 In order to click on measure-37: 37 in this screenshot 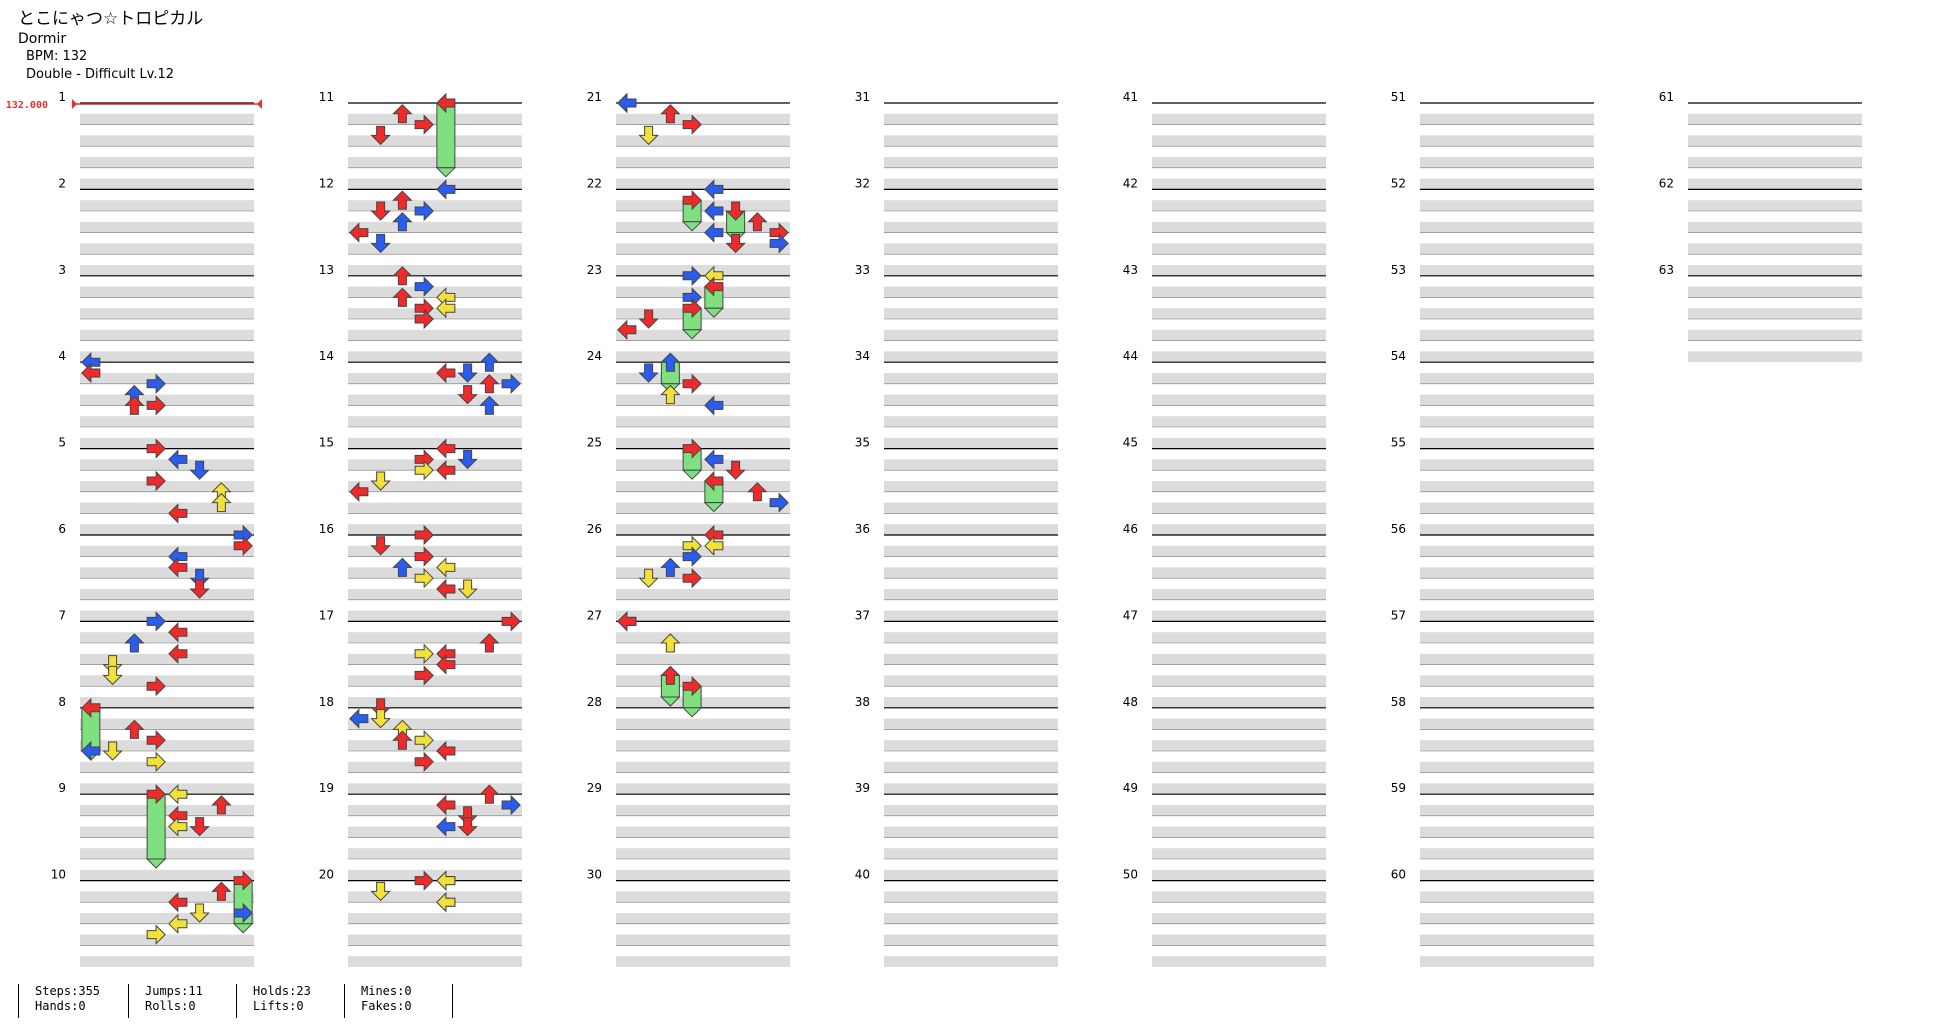, I will do `click(956, 658)`.